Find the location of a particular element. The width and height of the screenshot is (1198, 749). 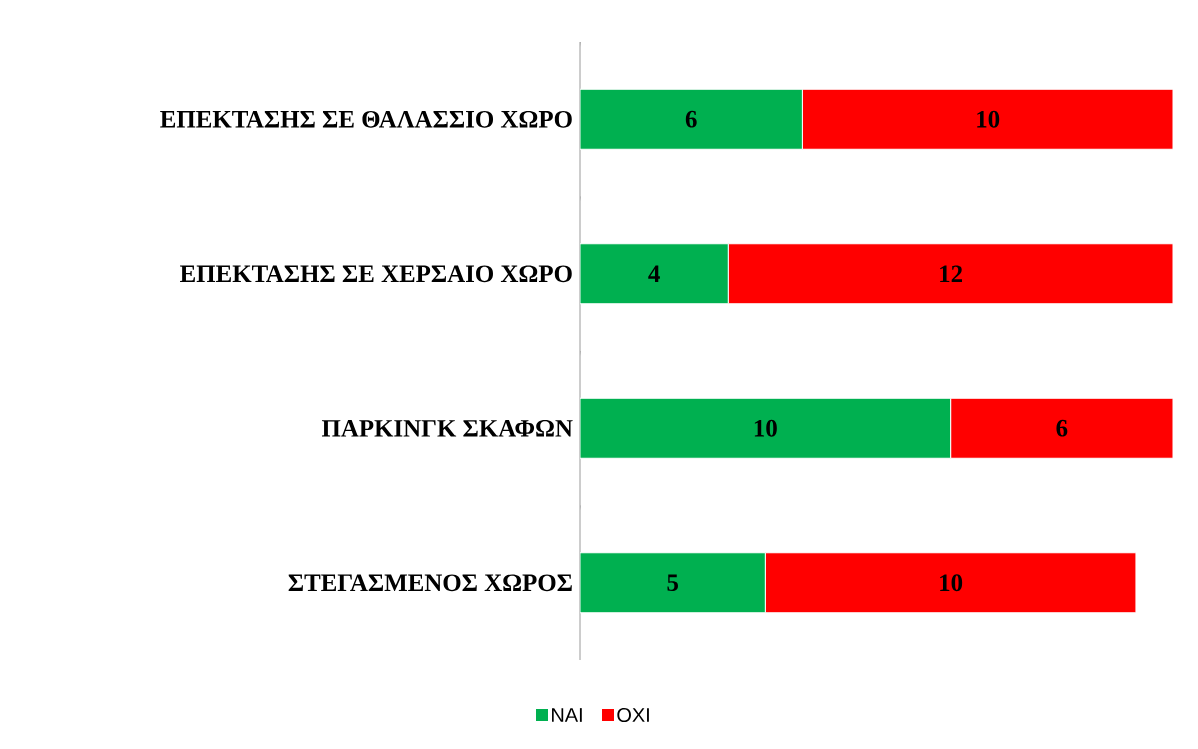

legend-label: ΝΑΙ is located at coordinates (567, 715).